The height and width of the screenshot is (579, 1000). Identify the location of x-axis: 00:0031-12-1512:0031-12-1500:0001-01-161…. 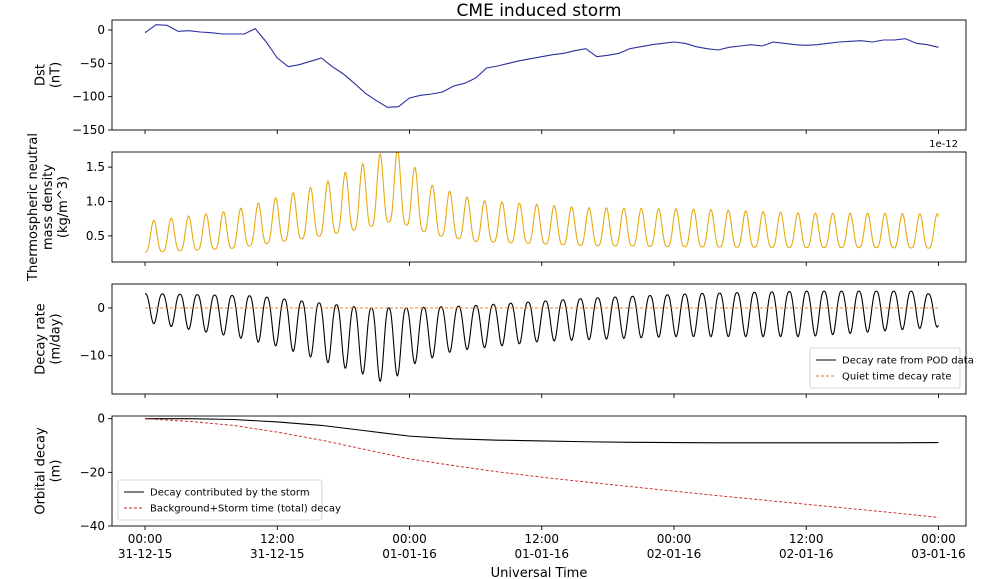
(542, 546).